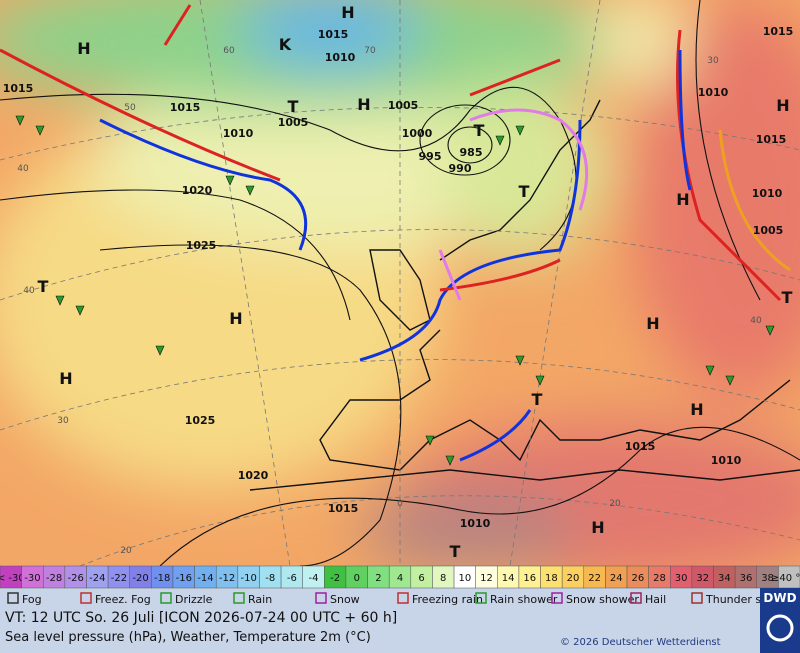 This screenshot has width=800, height=653. I want to click on scale-label: 26, so click(637, 578).